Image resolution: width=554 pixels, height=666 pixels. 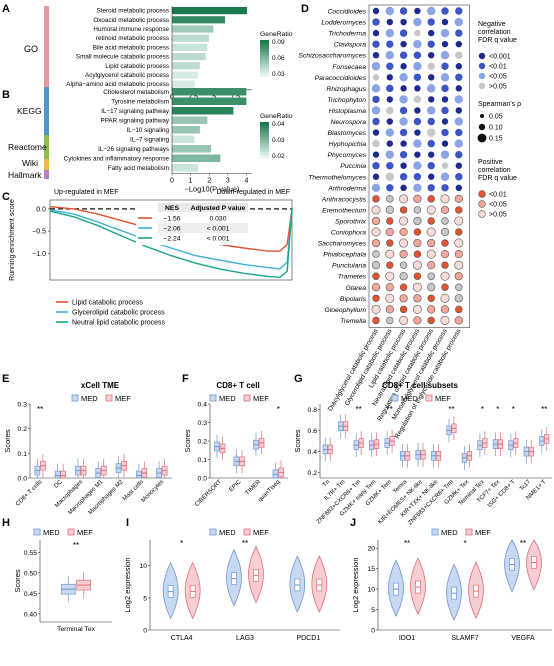 I want to click on bar-label: retinoid metabolic process, so click(x=132, y=38).